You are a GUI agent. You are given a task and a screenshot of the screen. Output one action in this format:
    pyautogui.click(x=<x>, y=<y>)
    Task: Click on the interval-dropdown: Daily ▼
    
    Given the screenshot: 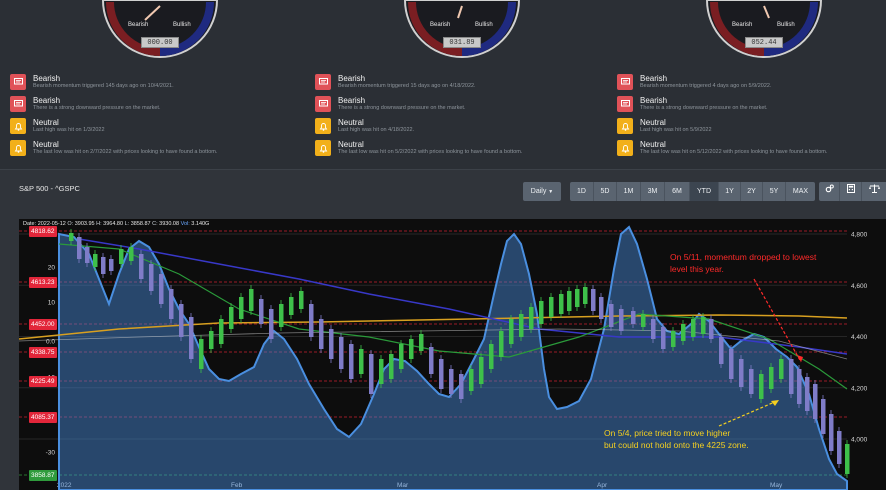 What is the action you would take?
    pyautogui.click(x=542, y=191)
    